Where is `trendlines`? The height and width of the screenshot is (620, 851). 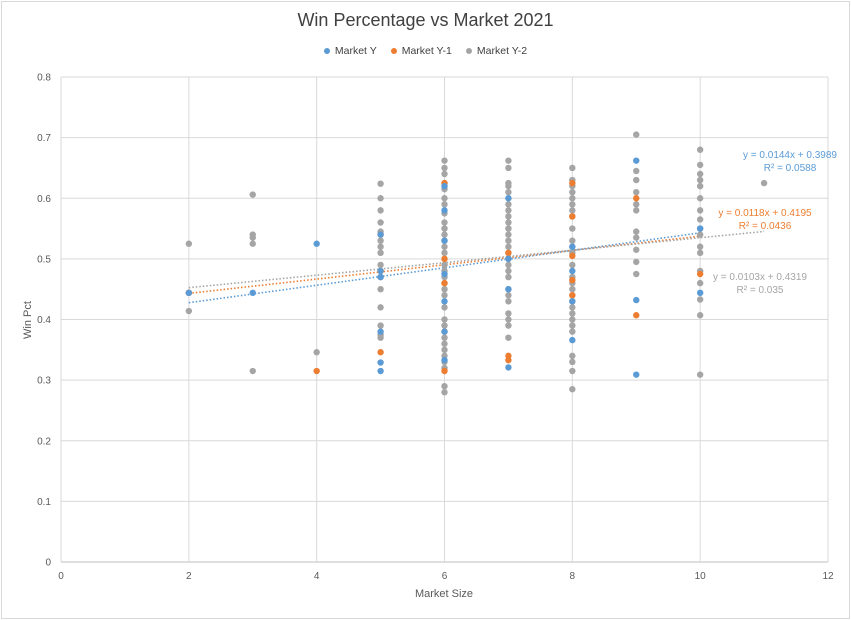 trendlines is located at coordinates (476, 267).